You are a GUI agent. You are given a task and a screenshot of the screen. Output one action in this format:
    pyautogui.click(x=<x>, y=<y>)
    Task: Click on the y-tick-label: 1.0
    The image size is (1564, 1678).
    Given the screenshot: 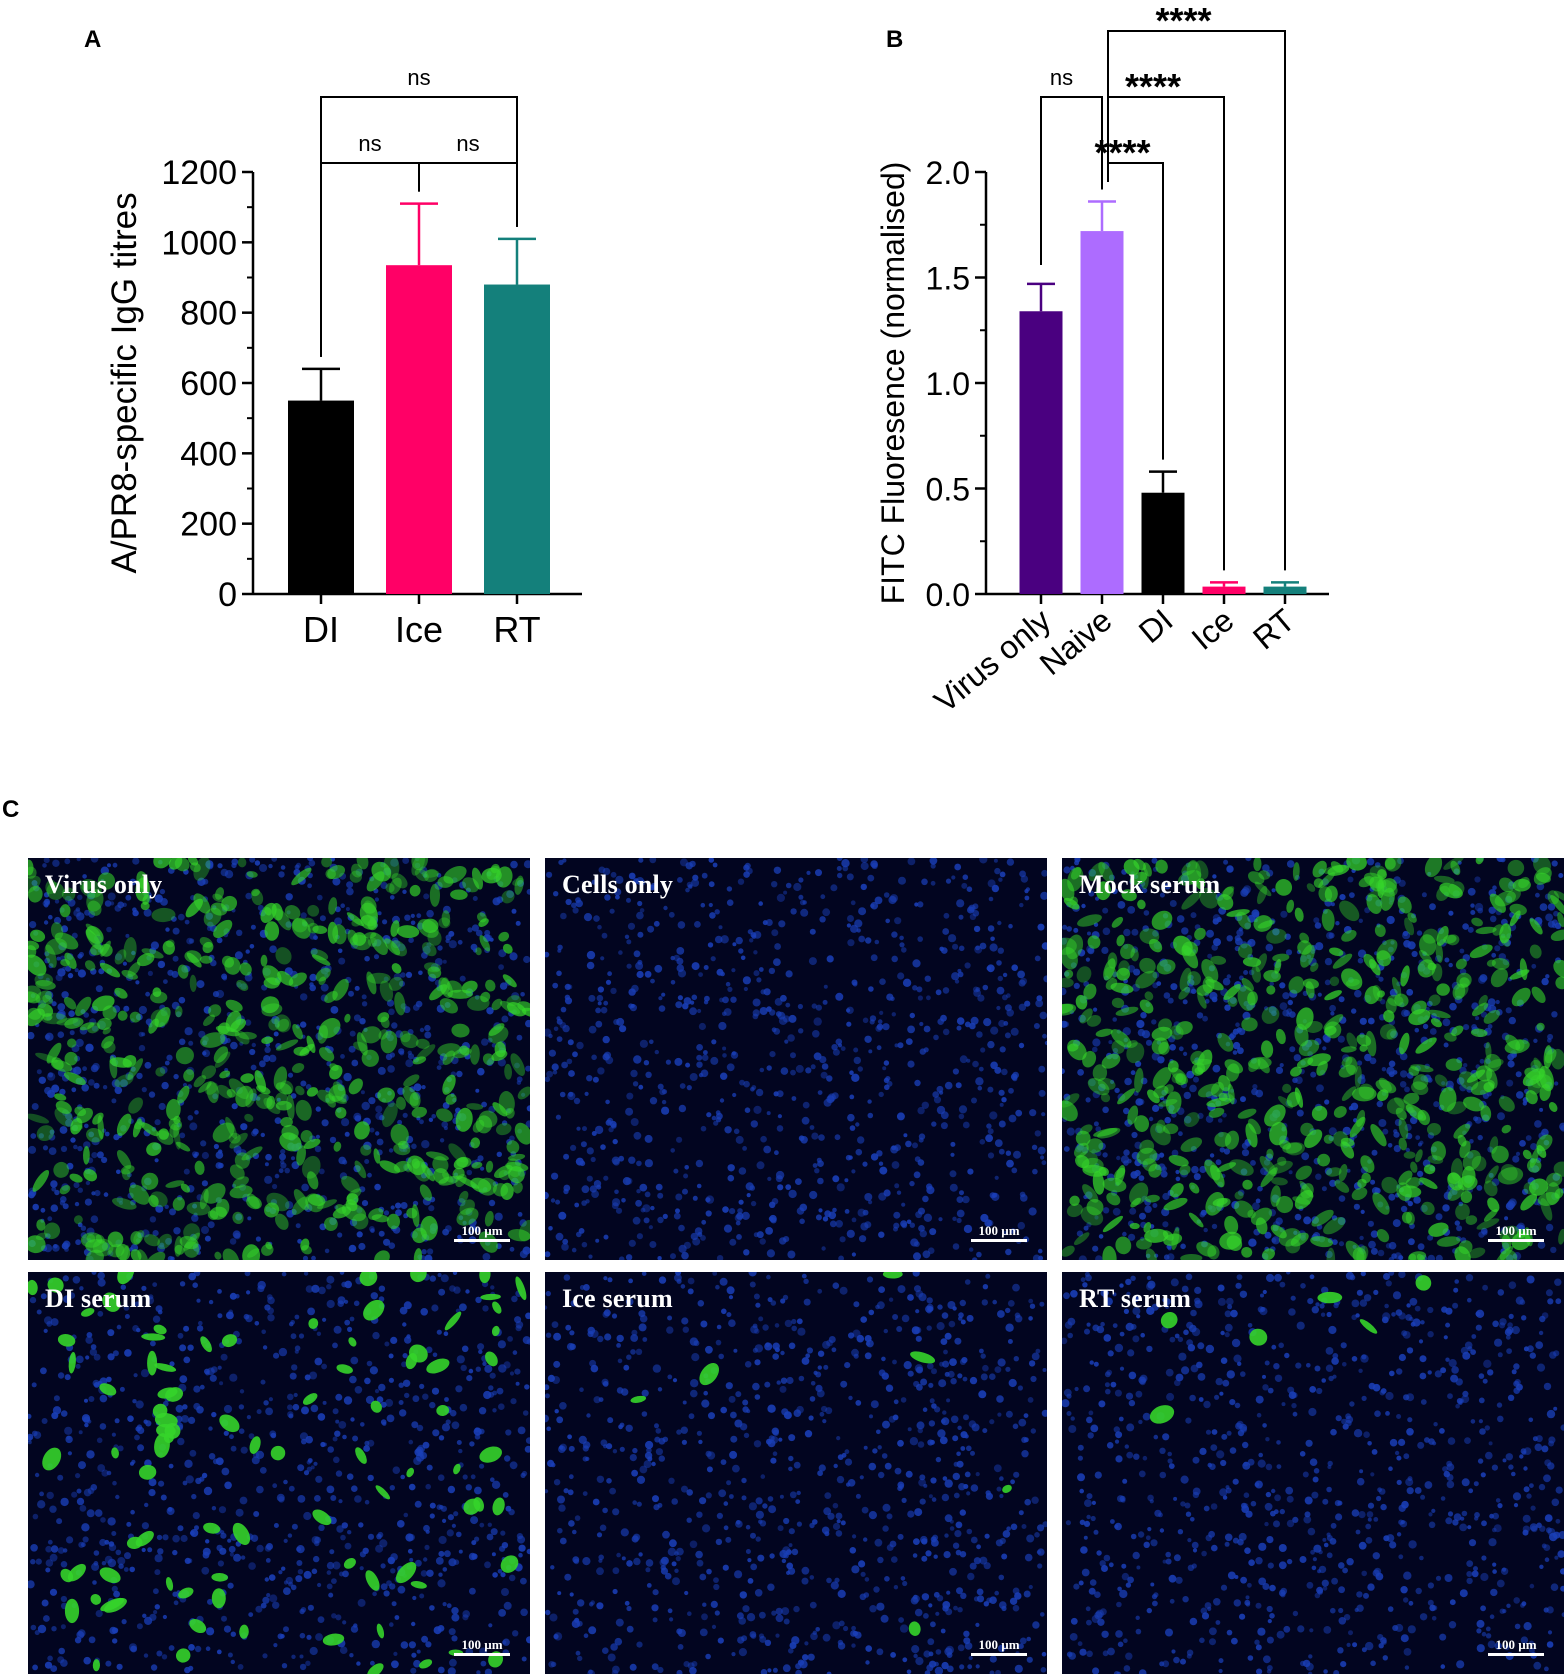 What is the action you would take?
    pyautogui.click(x=948, y=384)
    